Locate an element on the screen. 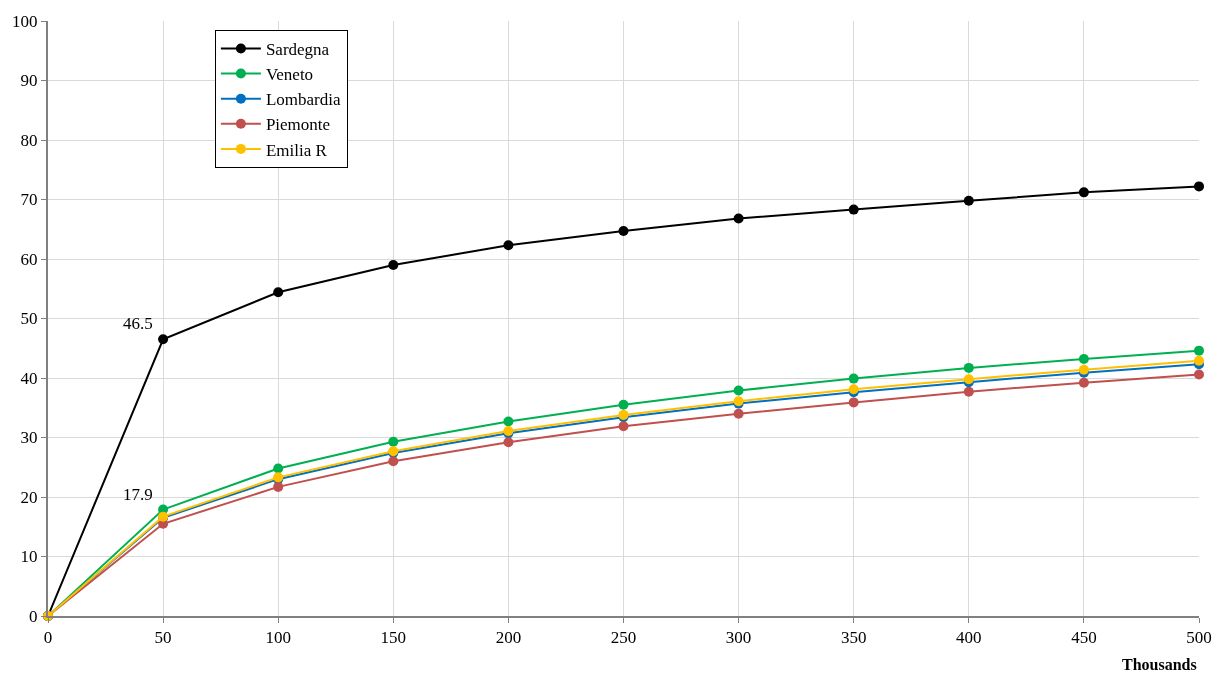 Image resolution: width=1224 pixels, height=676 pixels. x-axis-title: Thousands is located at coordinates (1159, 664).